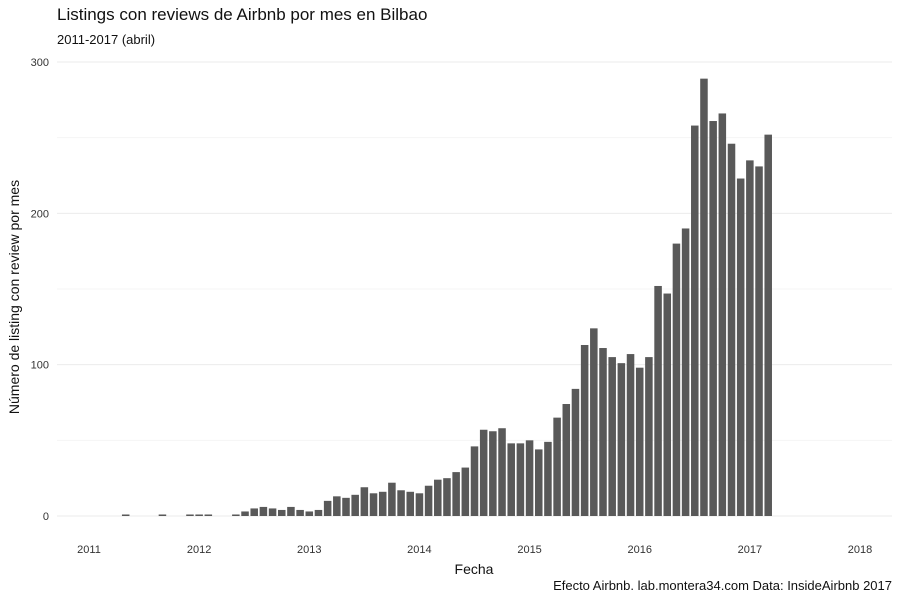 This screenshot has height=600, width=900. I want to click on y-tick-label: 0, so click(46, 517).